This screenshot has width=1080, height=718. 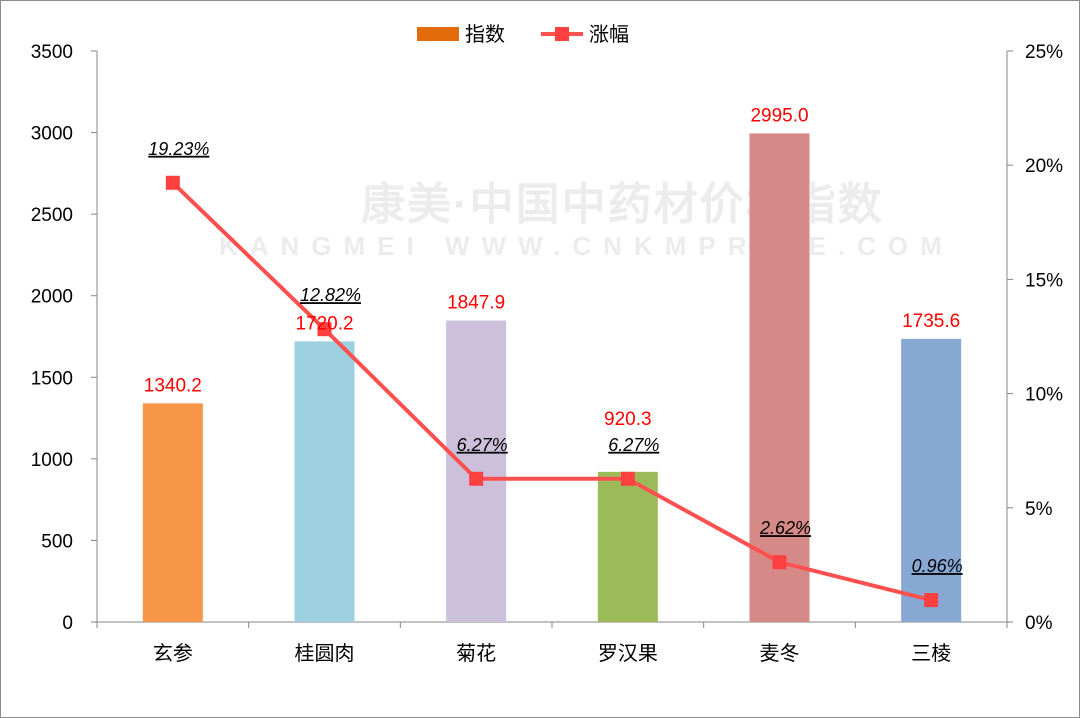 What do you see at coordinates (931, 321) in the screenshot?
I see `bar-value-label: 1735.6` at bounding box center [931, 321].